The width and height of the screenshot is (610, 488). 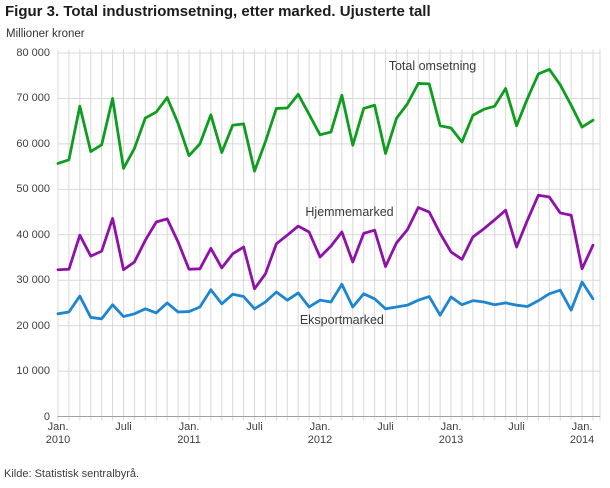 What do you see at coordinates (451, 433) in the screenshot?
I see `x-tick-label: Jan. 2013` at bounding box center [451, 433].